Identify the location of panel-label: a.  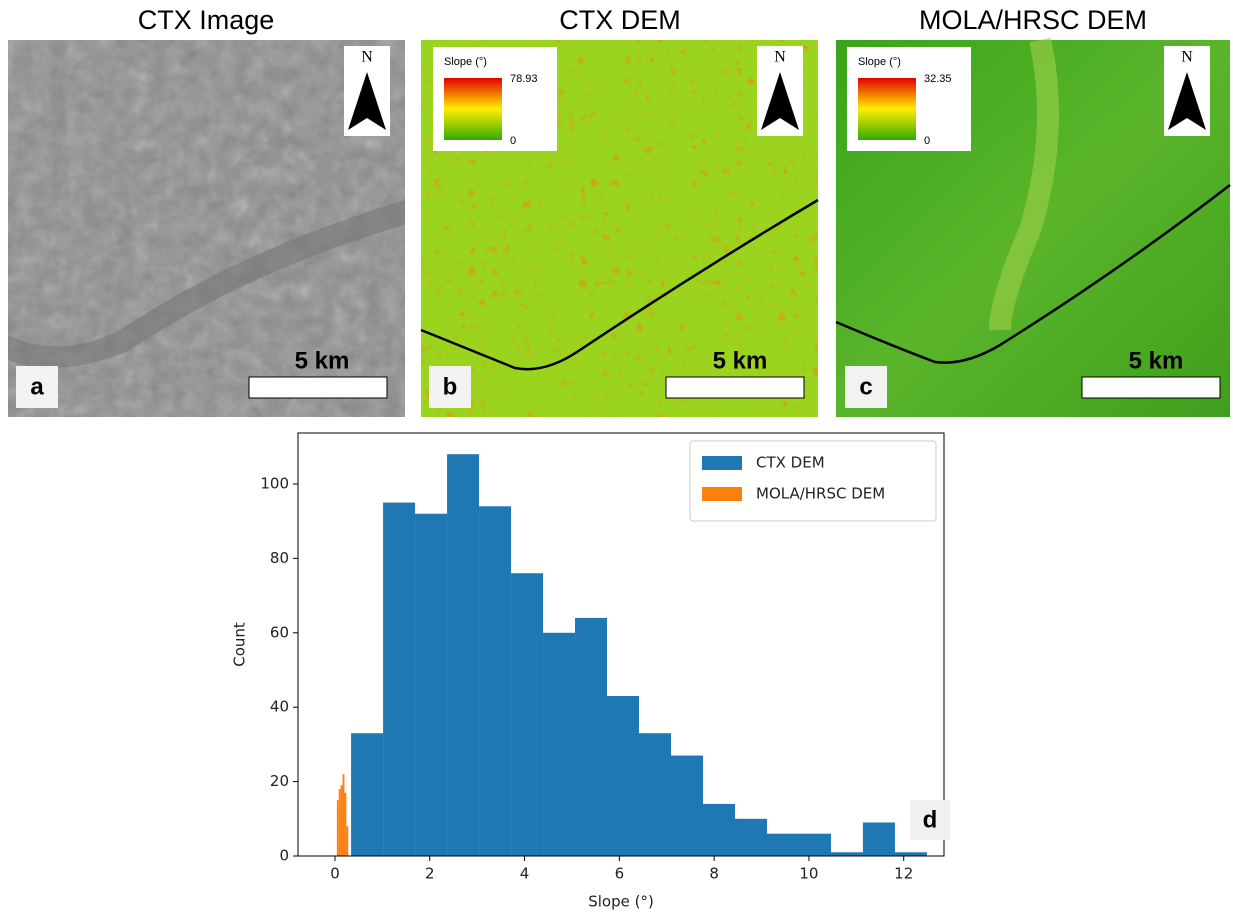
(37, 386).